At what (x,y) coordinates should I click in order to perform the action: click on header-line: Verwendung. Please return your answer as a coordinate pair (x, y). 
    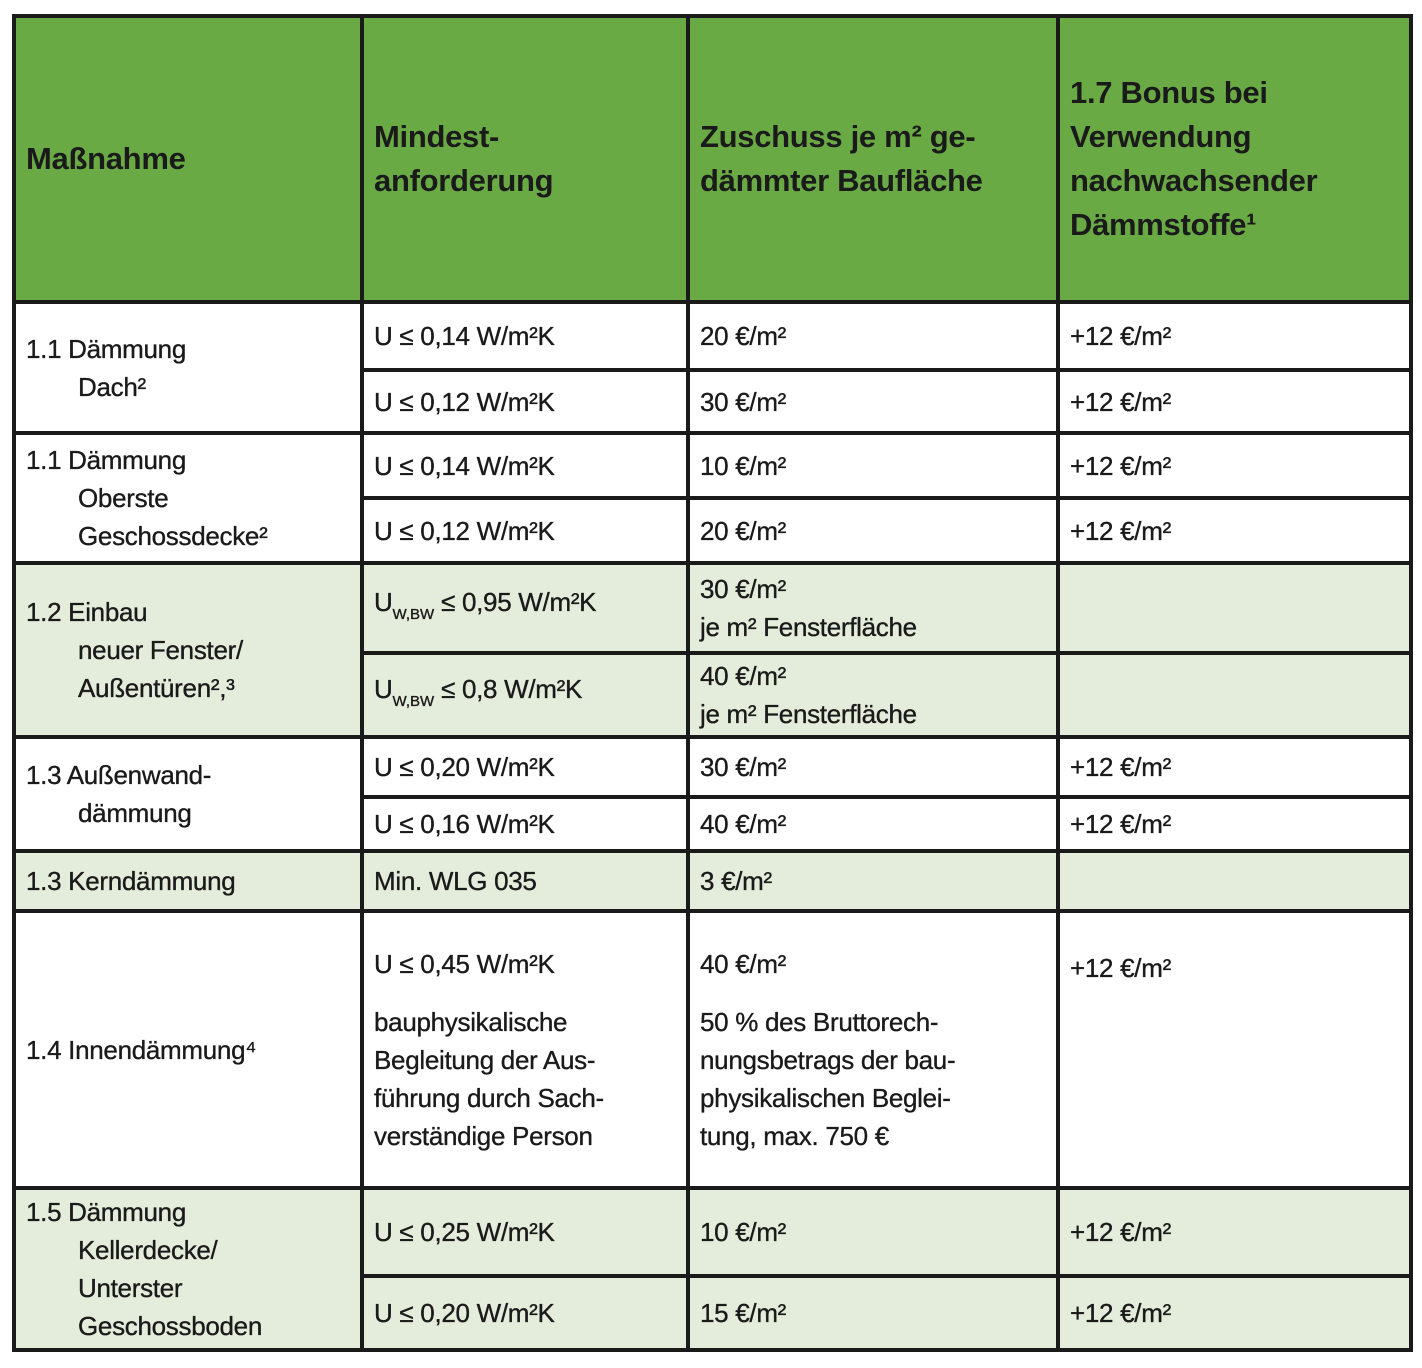
    Looking at the image, I should click on (1161, 136).